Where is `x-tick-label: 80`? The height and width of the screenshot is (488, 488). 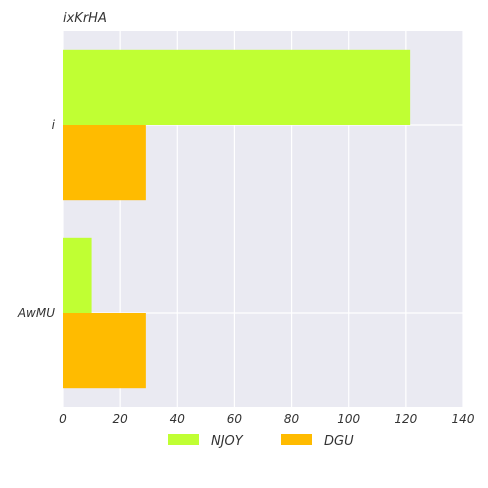 x-tick-label: 80 is located at coordinates (292, 419).